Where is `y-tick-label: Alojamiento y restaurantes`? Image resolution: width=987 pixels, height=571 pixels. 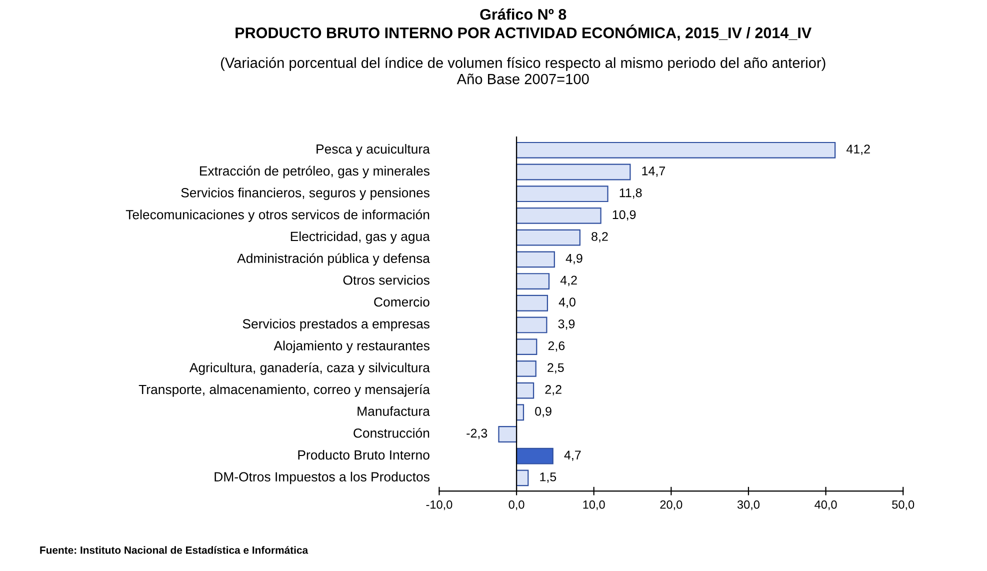
y-tick-label: Alojamiento y restaurantes is located at coordinates (352, 346).